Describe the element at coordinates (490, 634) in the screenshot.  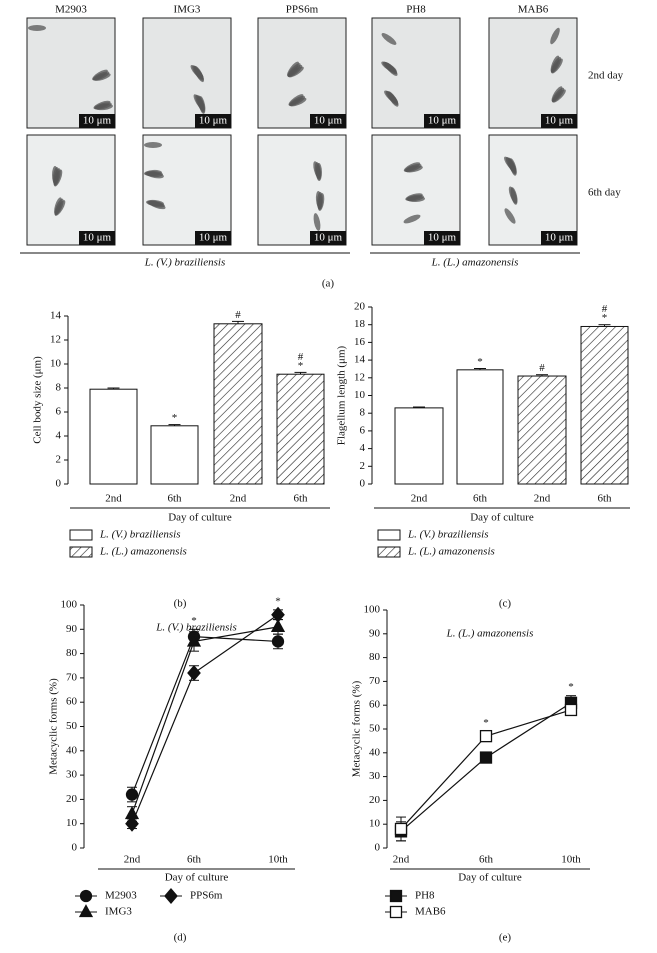
I see `chart-title: L. (L.) amazonensis` at that location.